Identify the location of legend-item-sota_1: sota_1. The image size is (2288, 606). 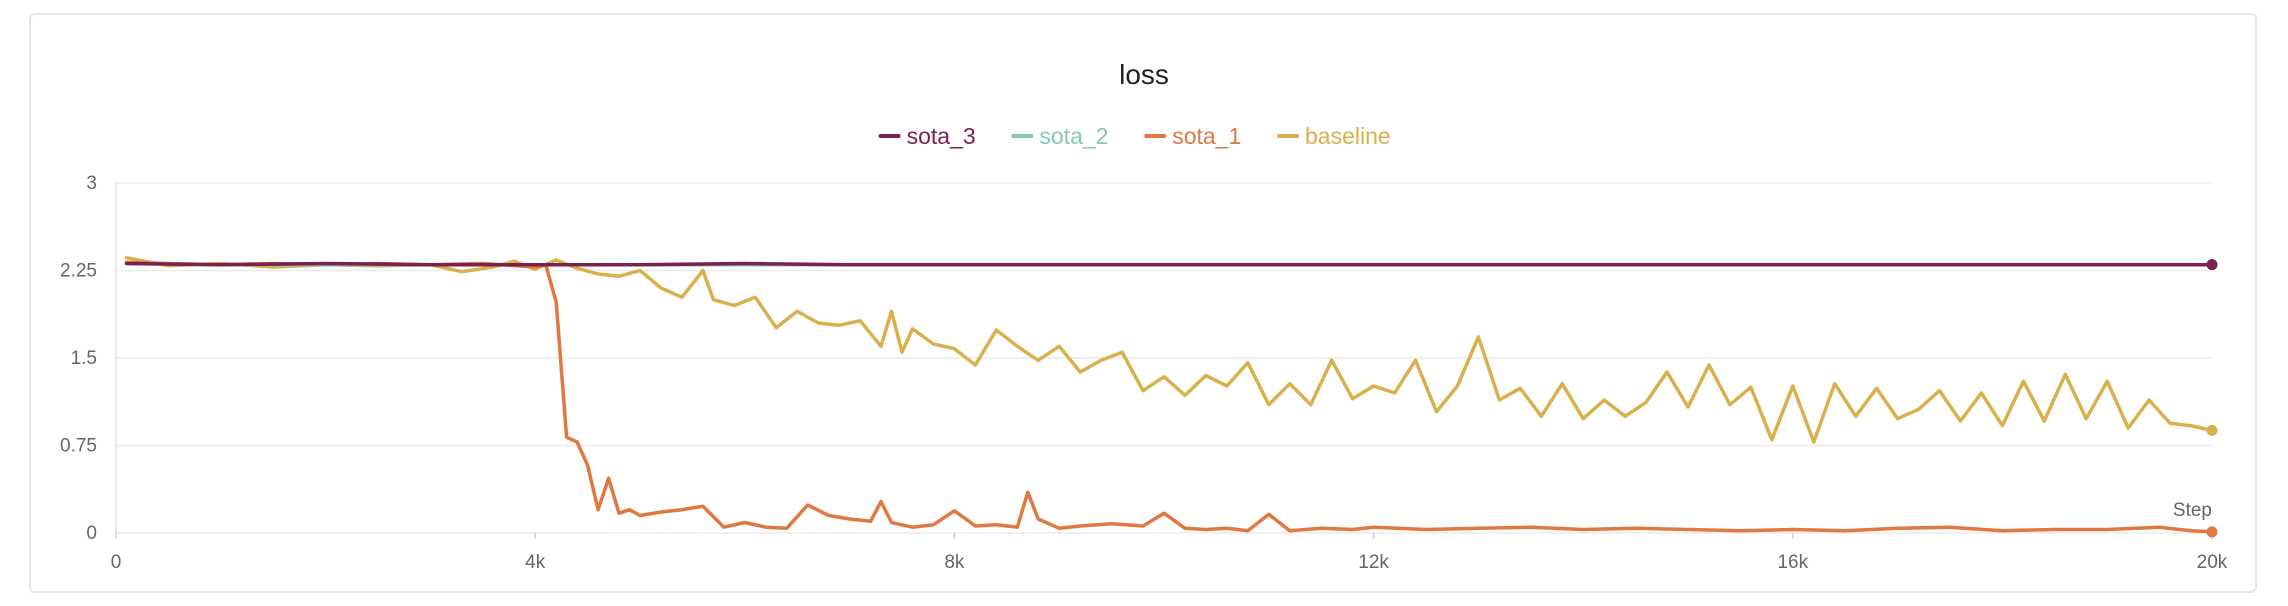
(1192, 136).